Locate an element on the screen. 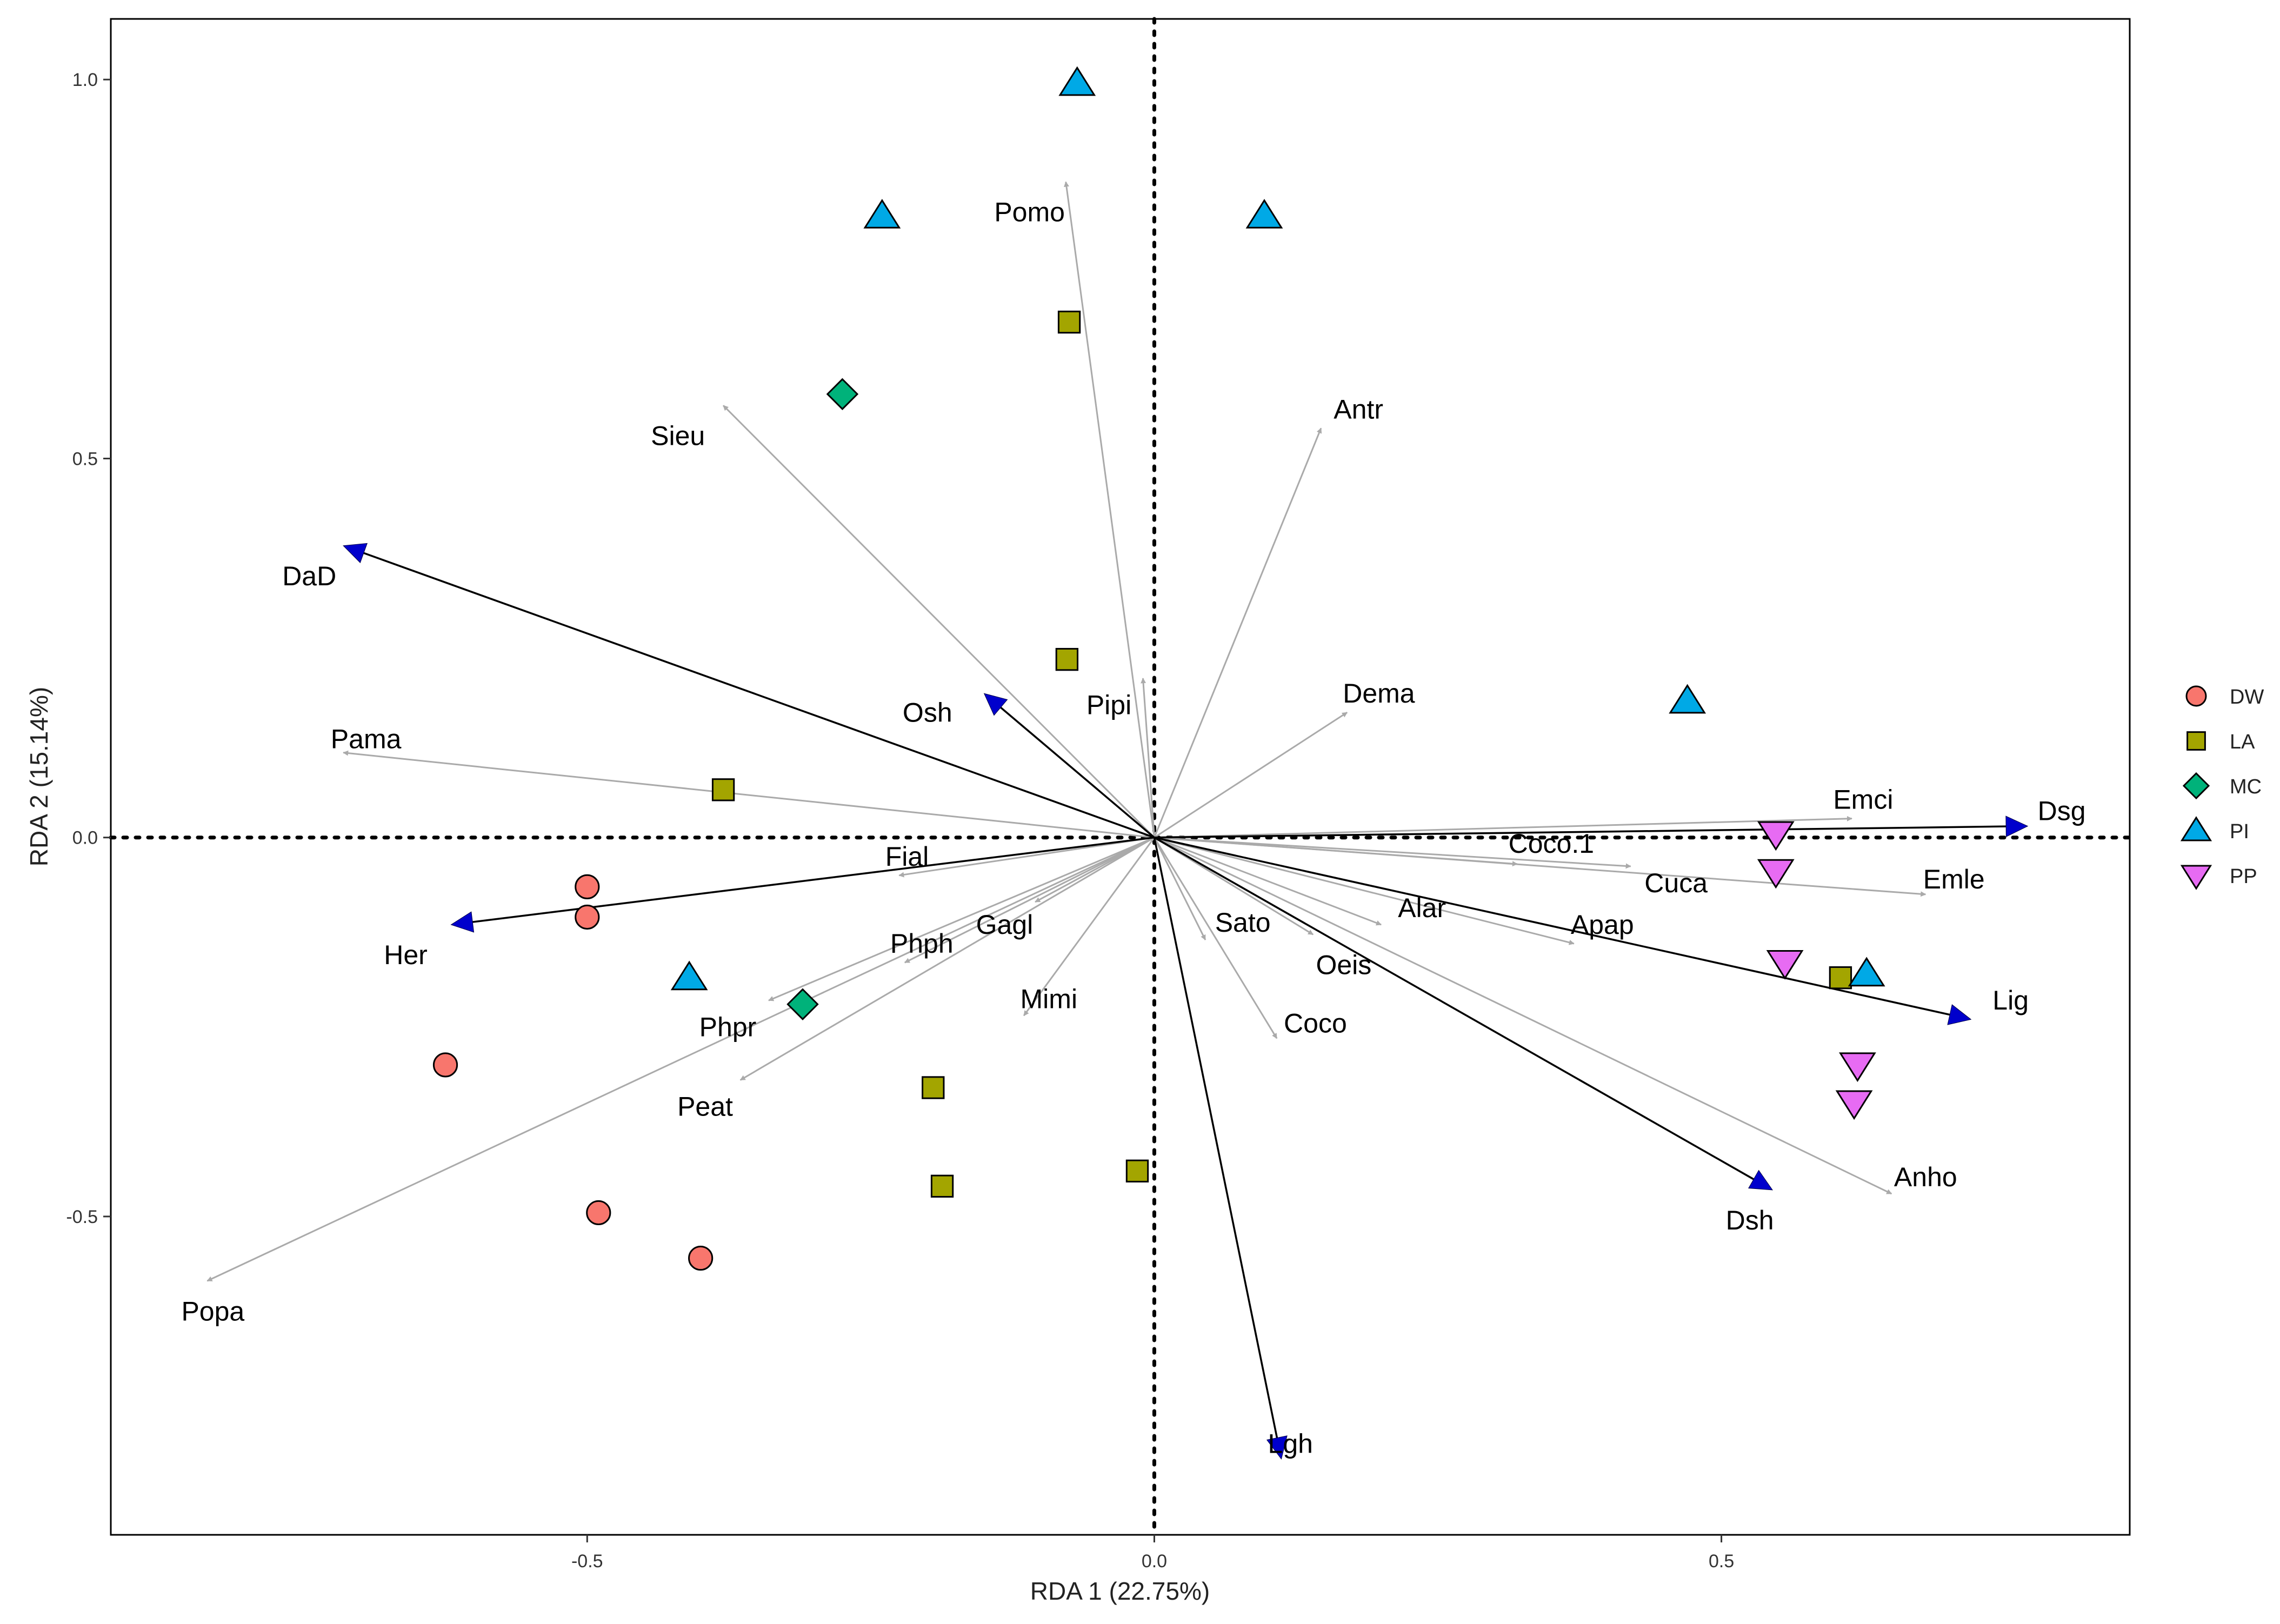  species-label-sato: Sato is located at coordinates (1243, 922).